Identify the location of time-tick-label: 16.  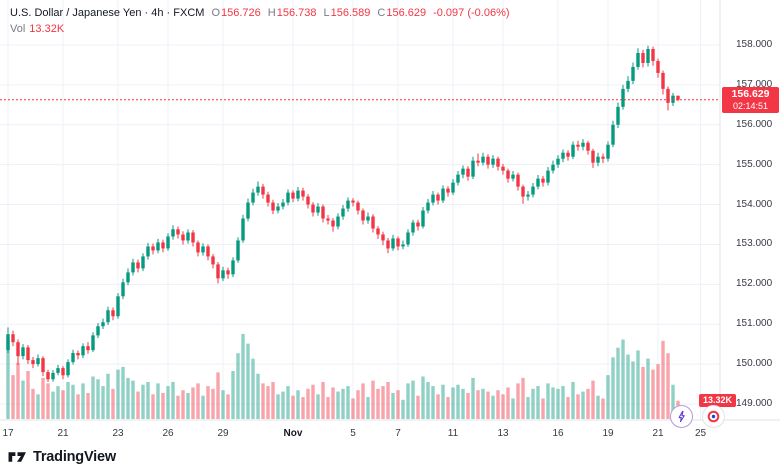
(558, 433).